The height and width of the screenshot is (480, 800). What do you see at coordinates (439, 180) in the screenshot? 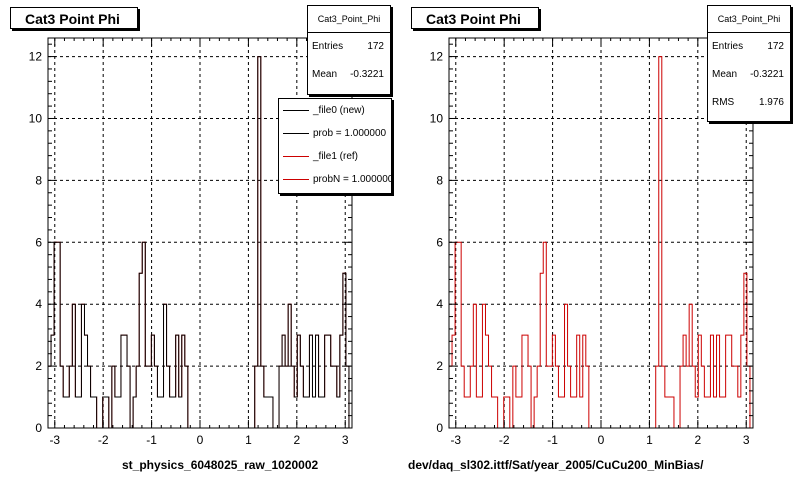
I see `right-ytick-label: 8` at bounding box center [439, 180].